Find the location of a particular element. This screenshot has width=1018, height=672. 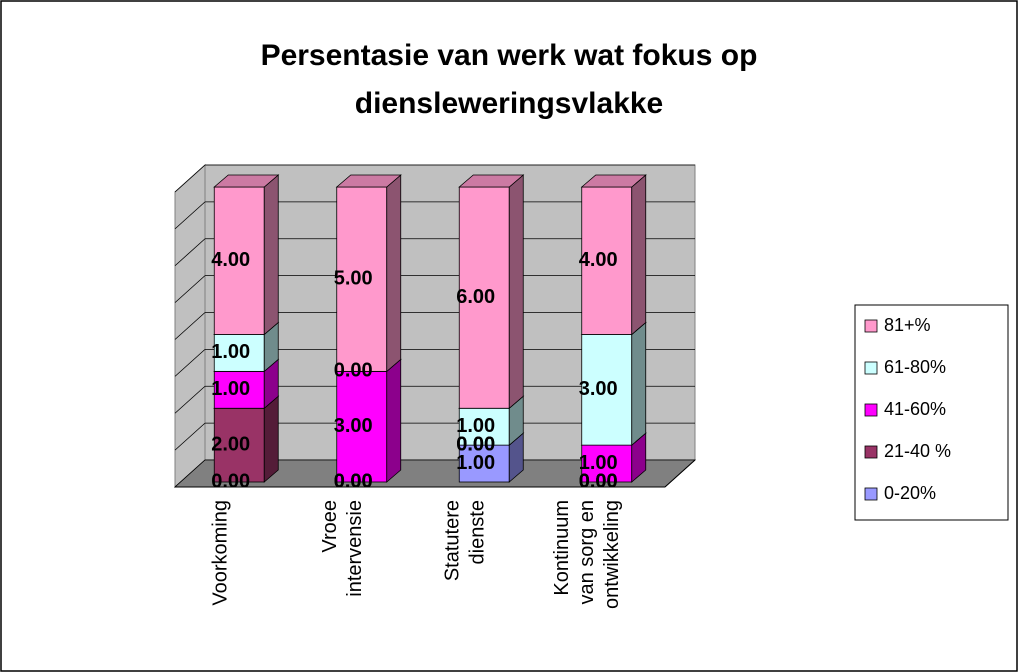

x-tick-label: Voorkoming is located at coordinates (221, 553).